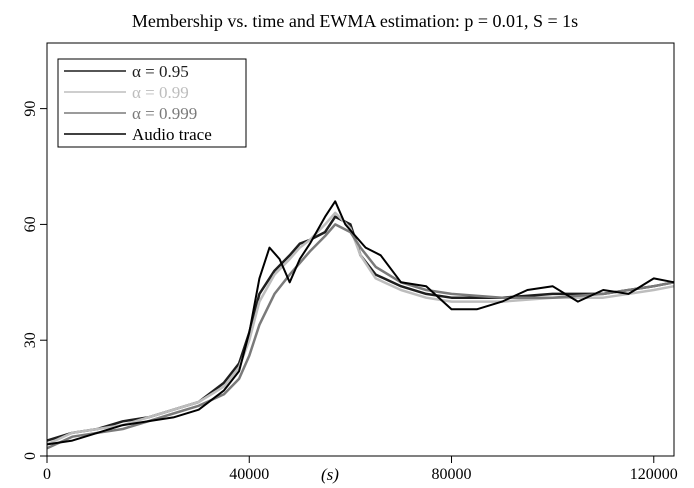  Describe the element at coordinates (360, 469) in the screenshot. I see `x-axis: 0 40000 80000 120000` at that location.